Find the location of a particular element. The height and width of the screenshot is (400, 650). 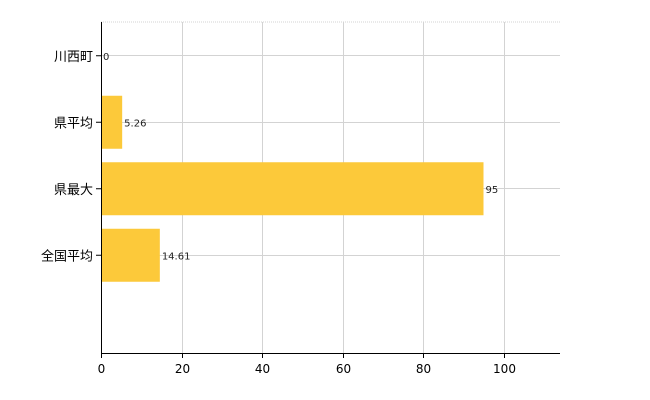

x-tick-label: 60 is located at coordinates (343, 369).